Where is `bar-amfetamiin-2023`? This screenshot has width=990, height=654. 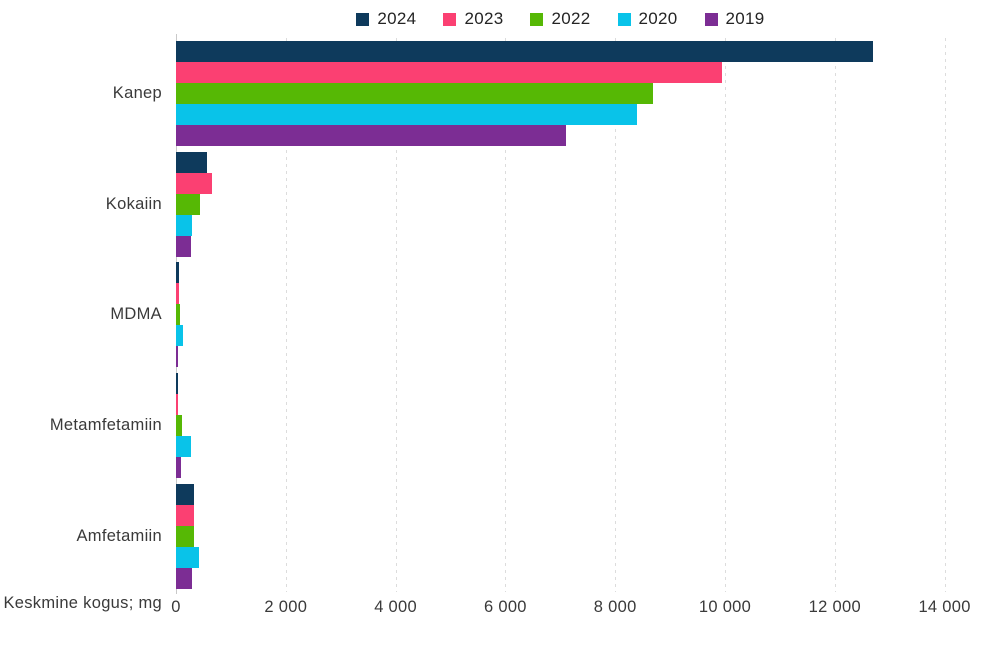 bar-amfetamiin-2023 is located at coordinates (185, 516).